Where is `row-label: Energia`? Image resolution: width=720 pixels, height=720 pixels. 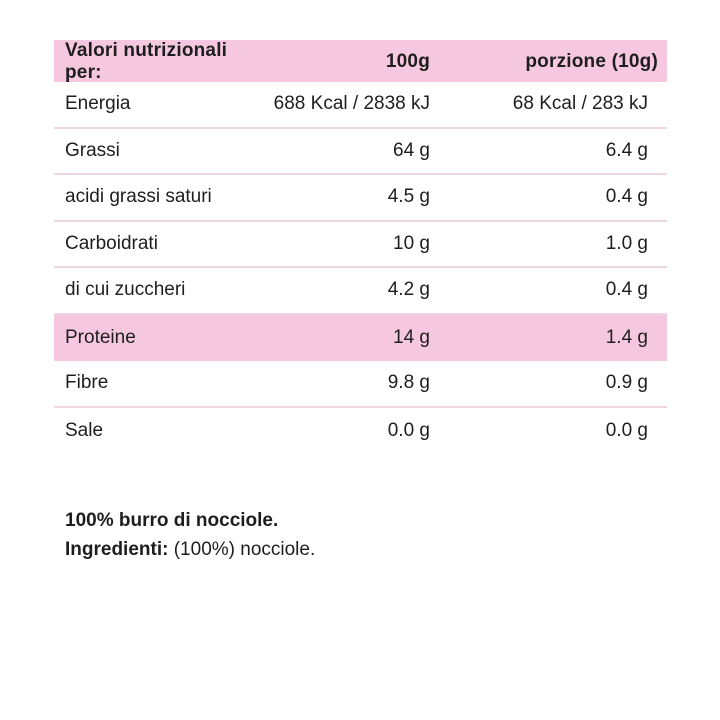
row-label: Energia is located at coordinates (98, 104).